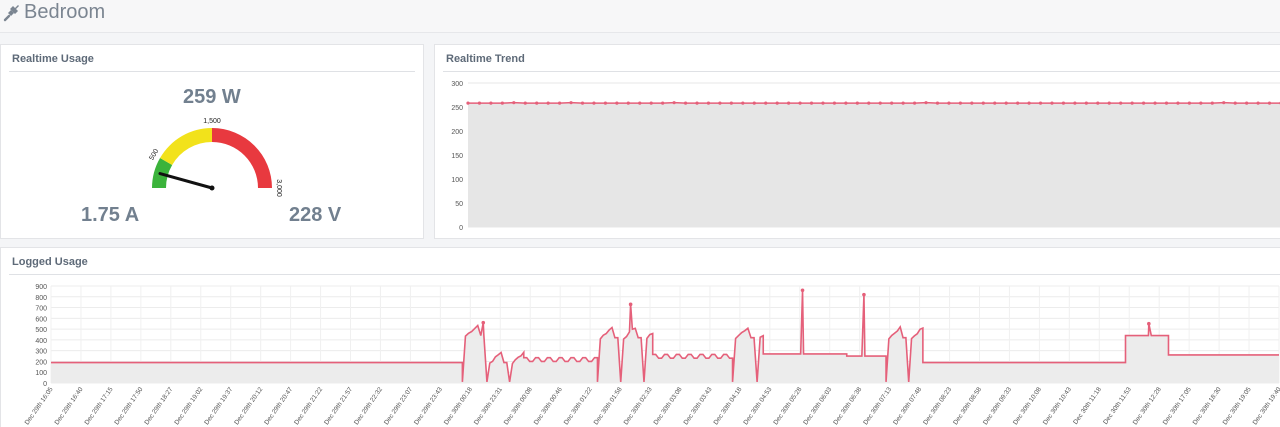 The image size is (1280, 427). I want to click on x-tick-label: Dec 29th 16:40, so click(69, 406).